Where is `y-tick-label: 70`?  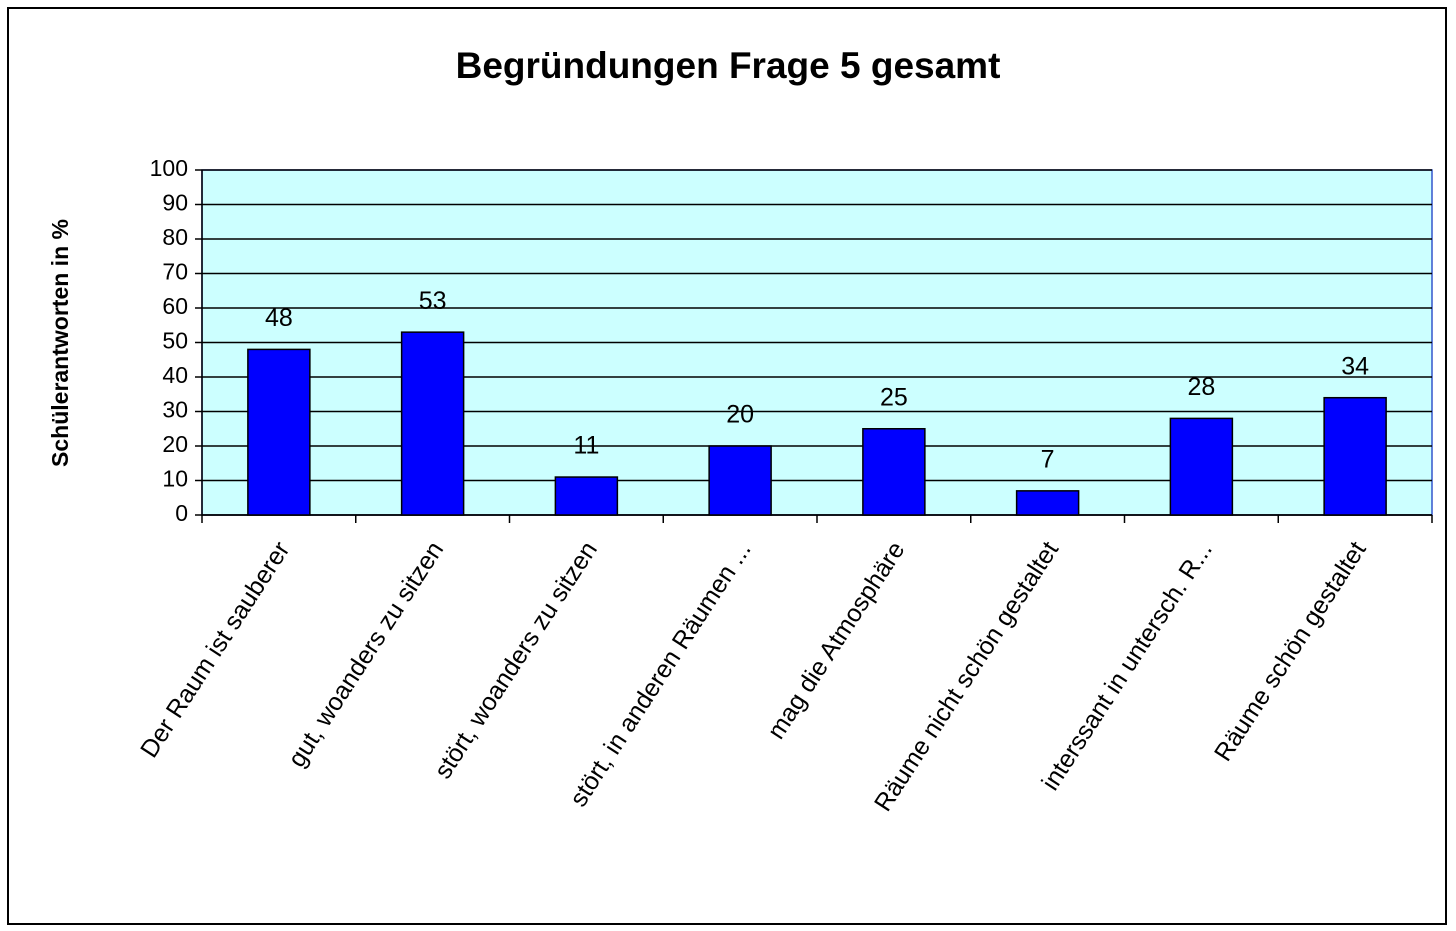
y-tick-label: 70 is located at coordinates (175, 272).